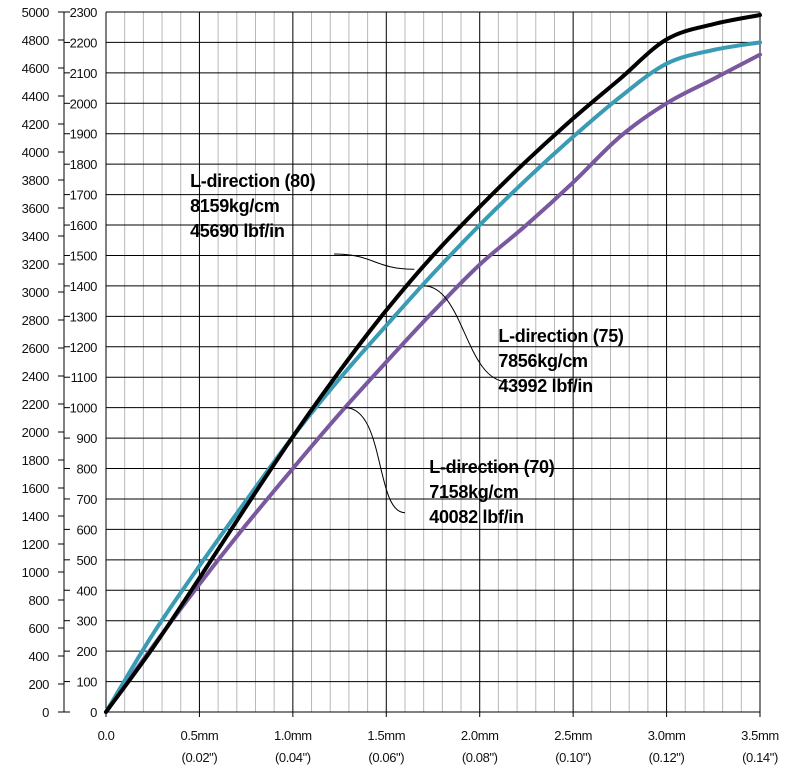  I want to click on x-tick-label: 3.0mm, so click(667, 735).